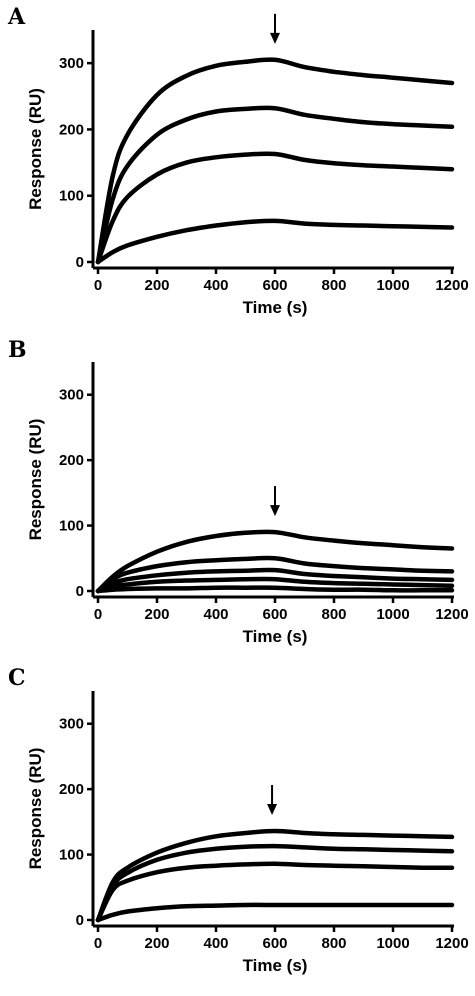  Describe the element at coordinates (17, 350) in the screenshot. I see `panel-letter: B` at that location.